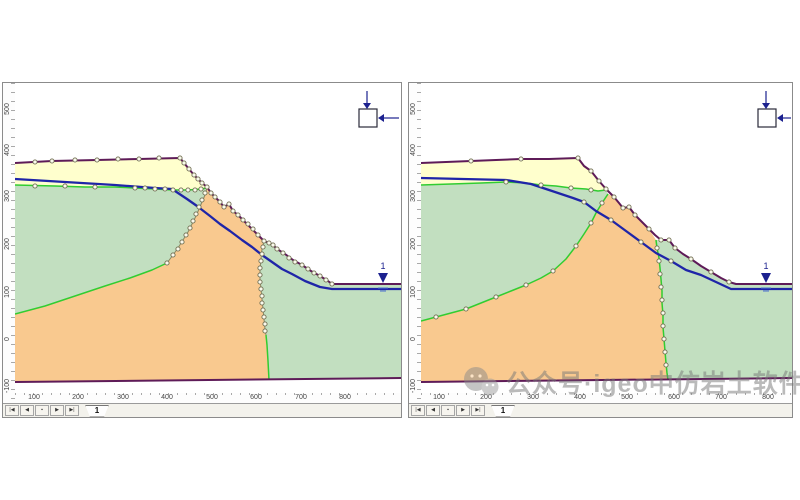 This screenshot has width=800, height=500. I want to click on nav-button-0: |◀, so click(12, 410).